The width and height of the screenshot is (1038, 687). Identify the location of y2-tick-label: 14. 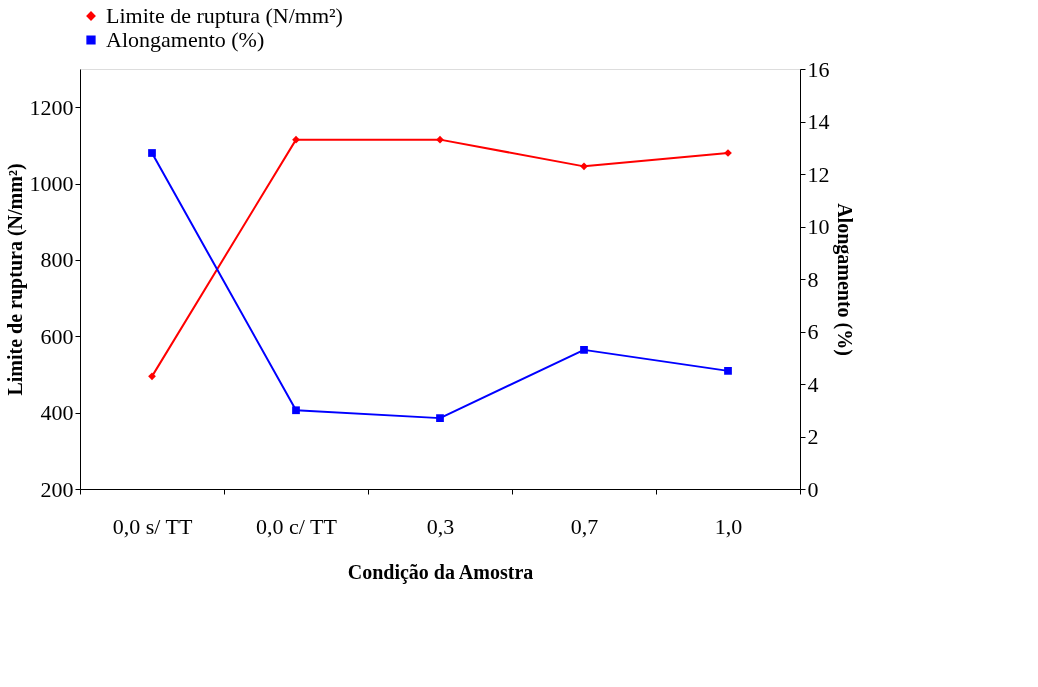
(818, 121).